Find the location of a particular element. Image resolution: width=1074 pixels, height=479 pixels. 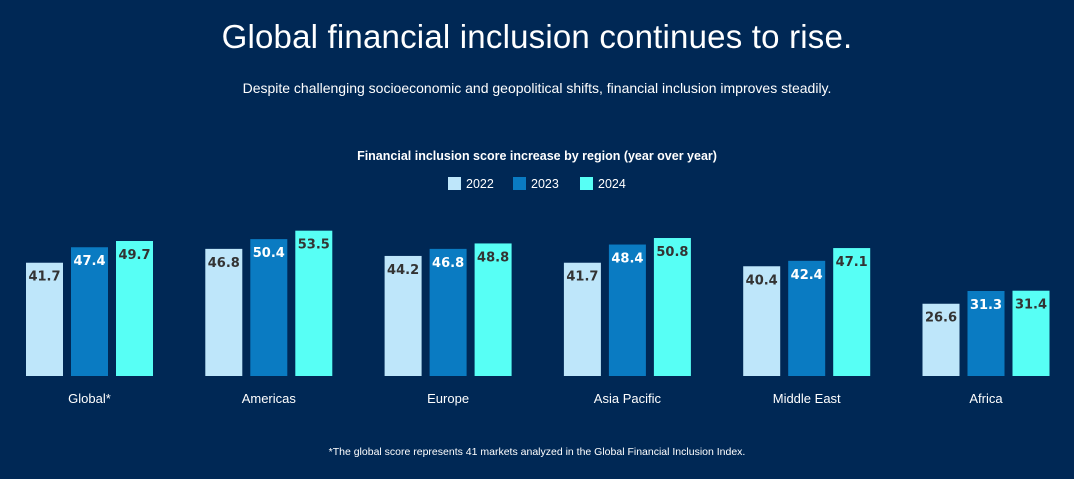

legend-label: 2023 is located at coordinates (545, 184).